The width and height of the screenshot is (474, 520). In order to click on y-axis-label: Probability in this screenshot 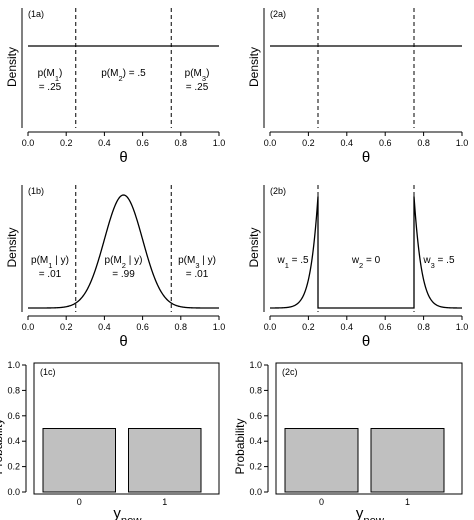, I will do `click(240, 446)`.